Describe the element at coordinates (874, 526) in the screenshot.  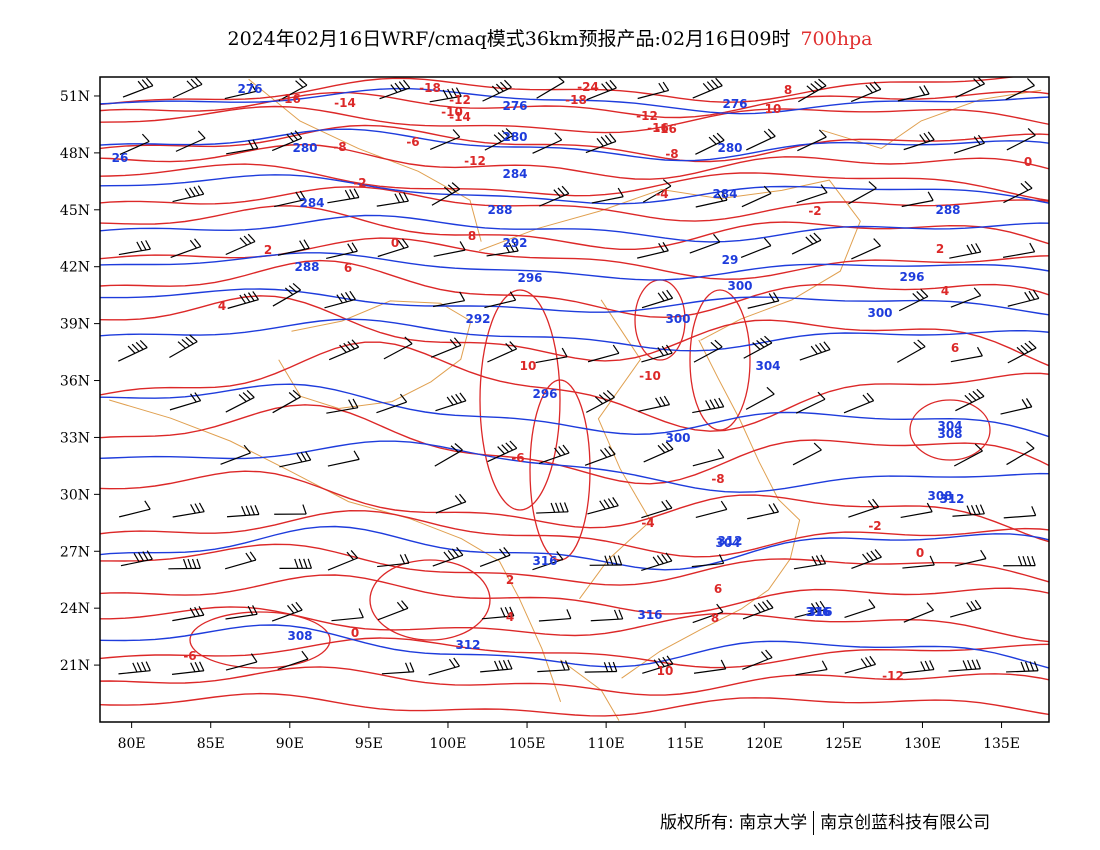
I see `temperature-label: -2` at that location.